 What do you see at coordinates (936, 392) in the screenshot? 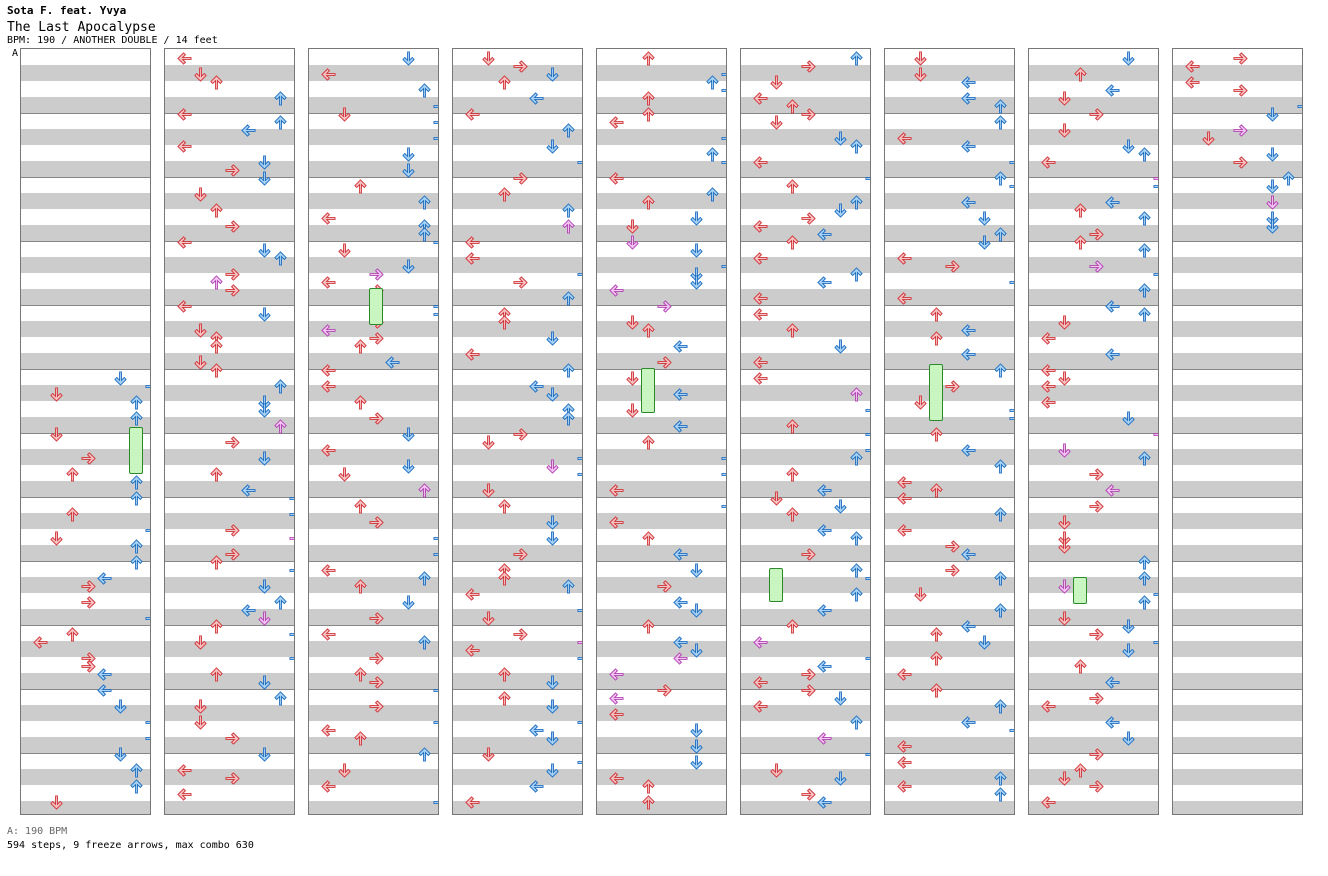
I see `freeze-arrow` at bounding box center [936, 392].